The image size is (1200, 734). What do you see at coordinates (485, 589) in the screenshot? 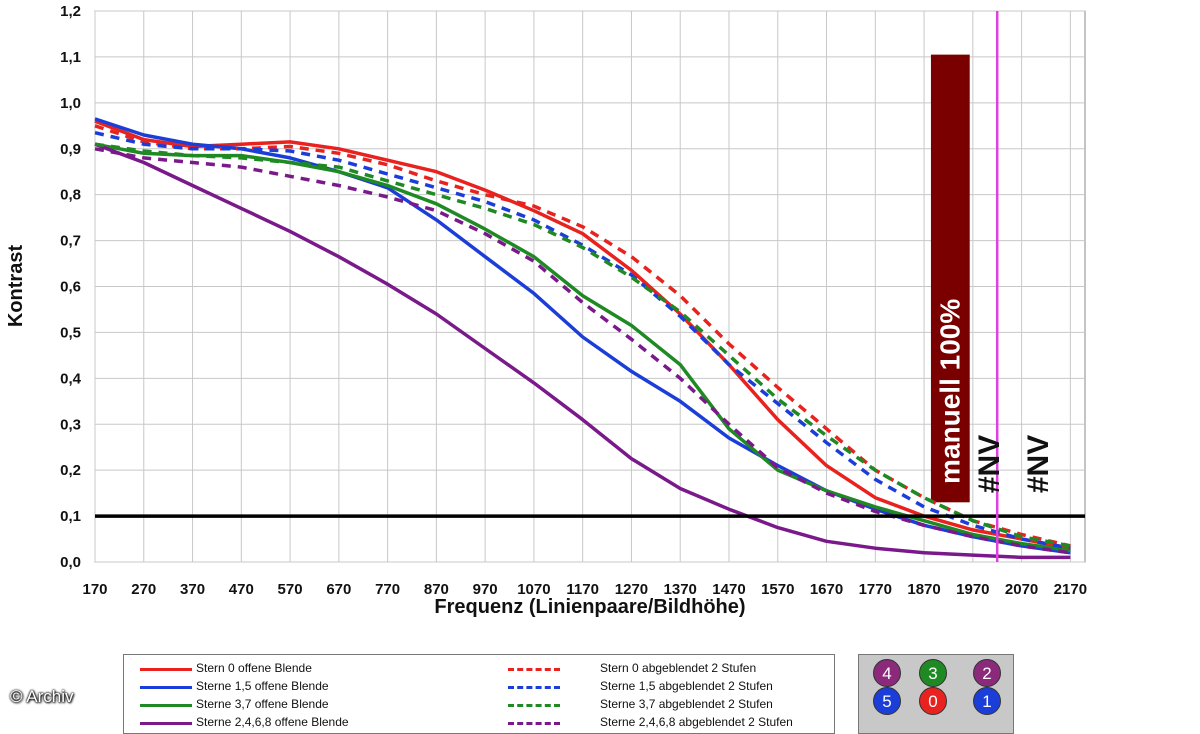
I see `x-tick-label: 970` at bounding box center [485, 589].